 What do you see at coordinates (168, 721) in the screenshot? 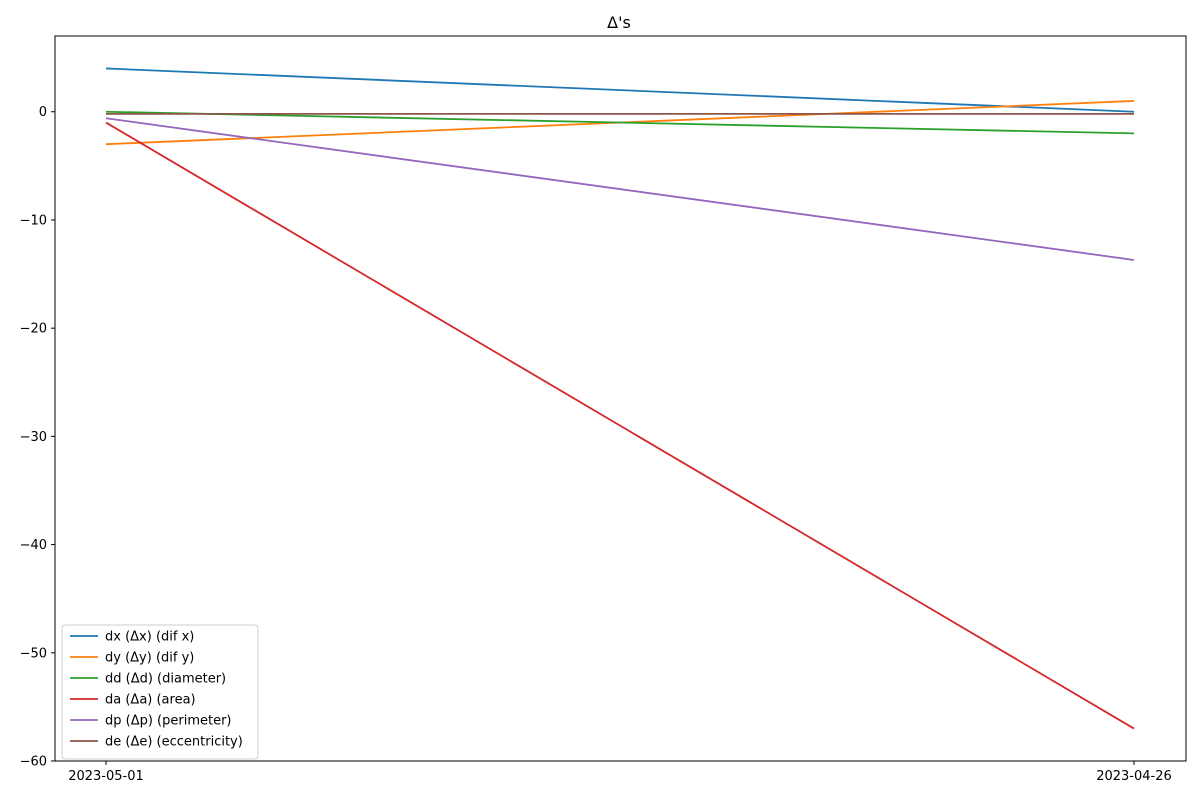
I see `legend-entry: dp (Δp) (perimeter)` at bounding box center [168, 721].